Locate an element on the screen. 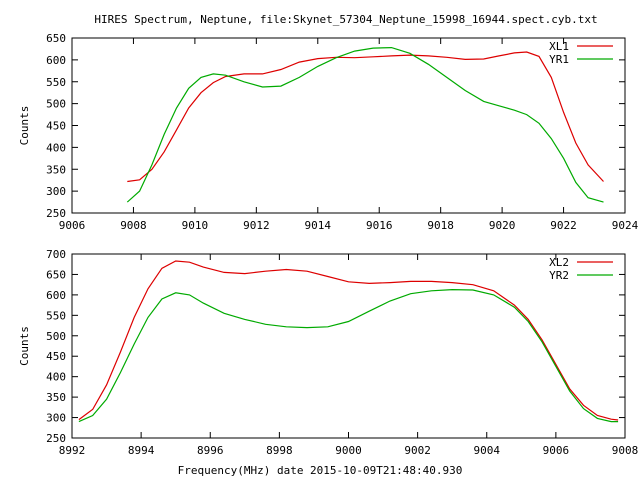  legend-label-yr1: YR1 is located at coordinates (559, 59).